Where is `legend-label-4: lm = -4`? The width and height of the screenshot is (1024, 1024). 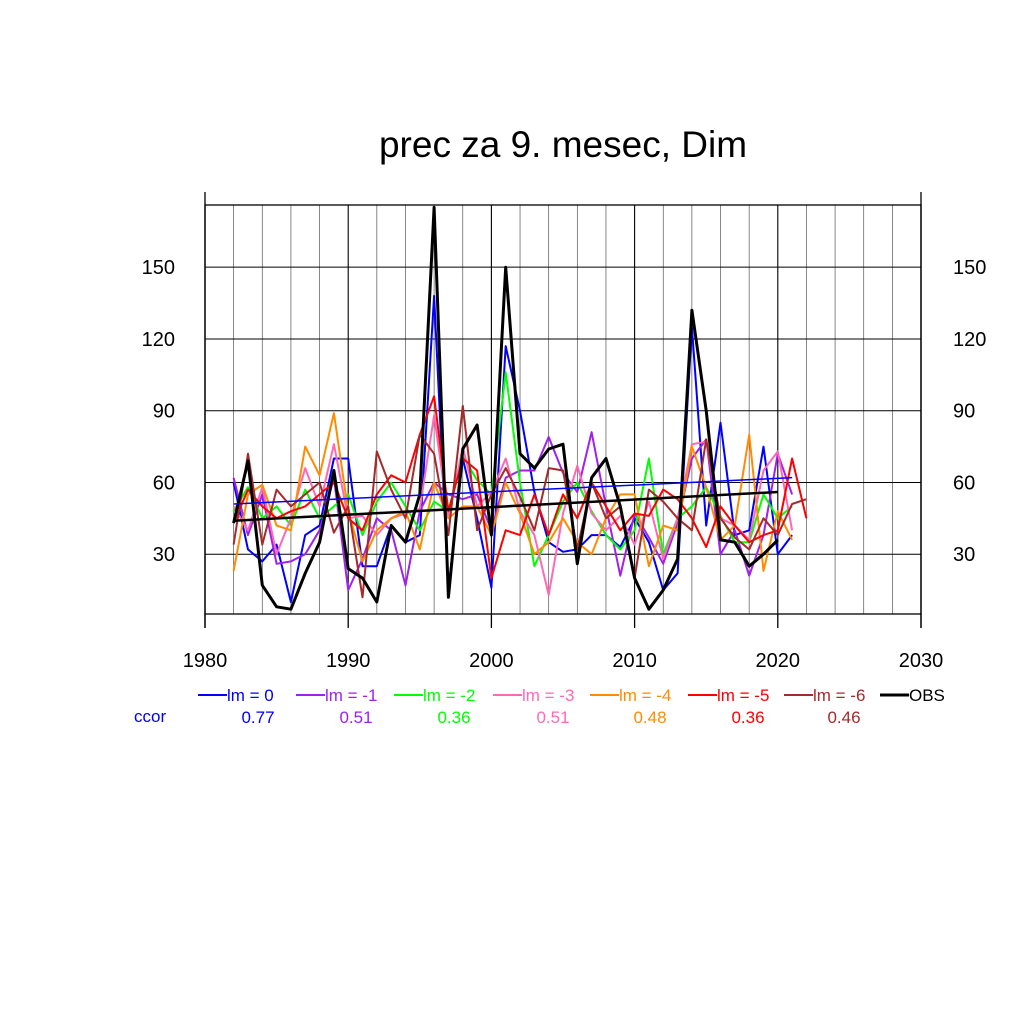 legend-label-4: lm = -4 is located at coordinates (645, 695).